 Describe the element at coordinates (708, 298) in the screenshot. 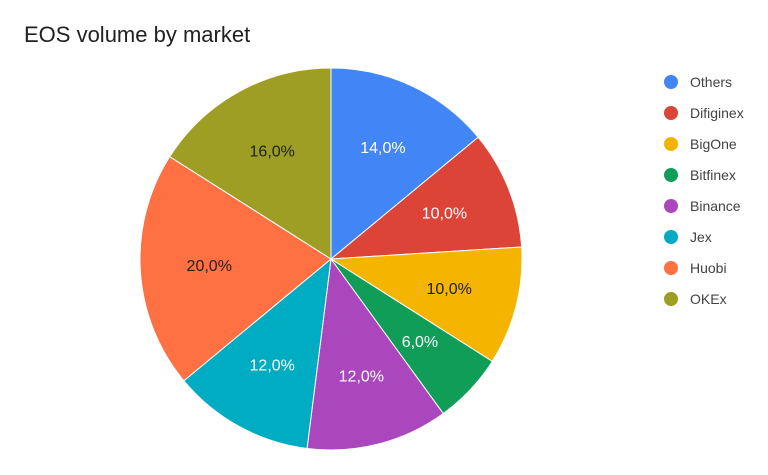

I see `legend-label: OKEx` at that location.